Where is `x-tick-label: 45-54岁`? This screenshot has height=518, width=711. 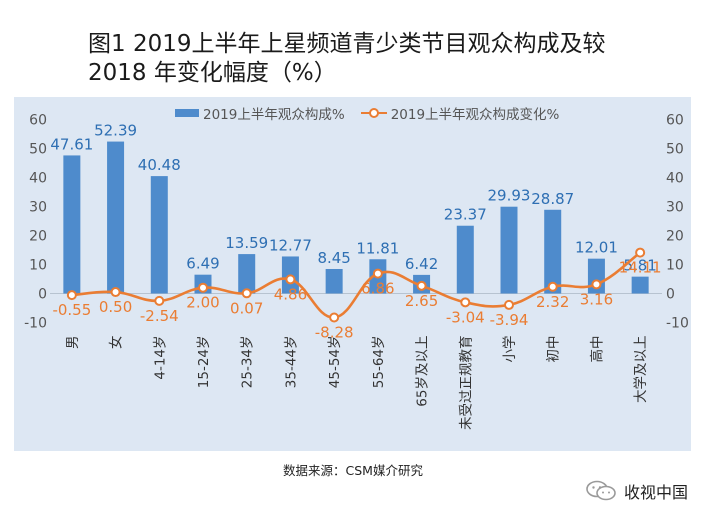
x-tick-label: 45-54岁 is located at coordinates (335, 362).